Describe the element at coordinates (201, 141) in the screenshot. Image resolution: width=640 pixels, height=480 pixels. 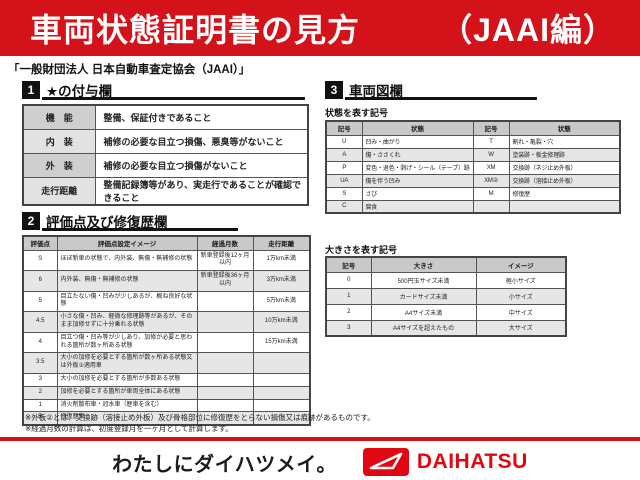
I see `criteria-desc: 補修の必要な目立つ損傷、悪臭等がないこと` at that location.